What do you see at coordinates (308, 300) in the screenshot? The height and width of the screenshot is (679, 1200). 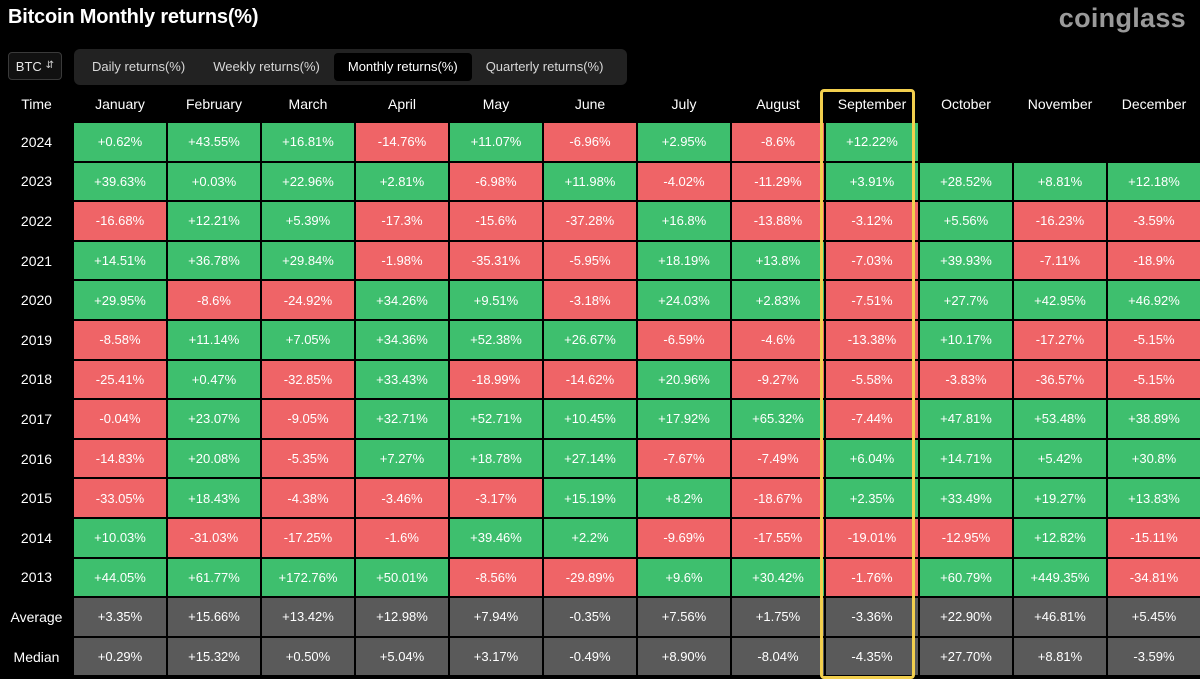 I see `return-cell: -24.92%` at bounding box center [308, 300].